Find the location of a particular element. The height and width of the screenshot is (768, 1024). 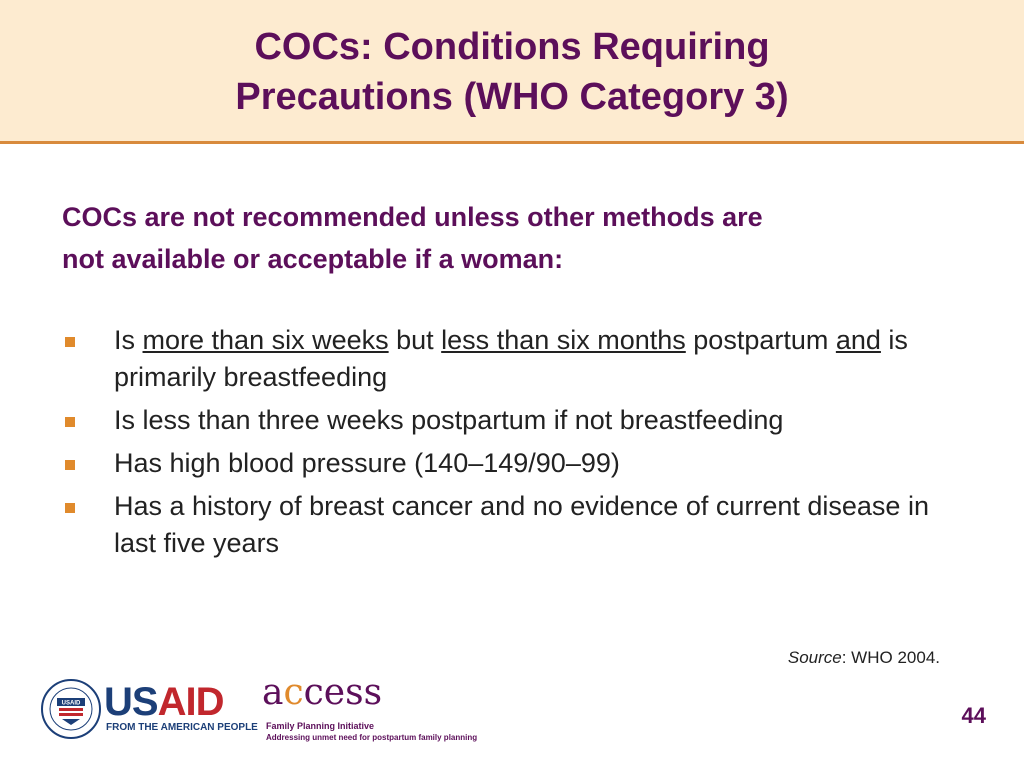

usaid-wordmark: USAID is located at coordinates (164, 702).